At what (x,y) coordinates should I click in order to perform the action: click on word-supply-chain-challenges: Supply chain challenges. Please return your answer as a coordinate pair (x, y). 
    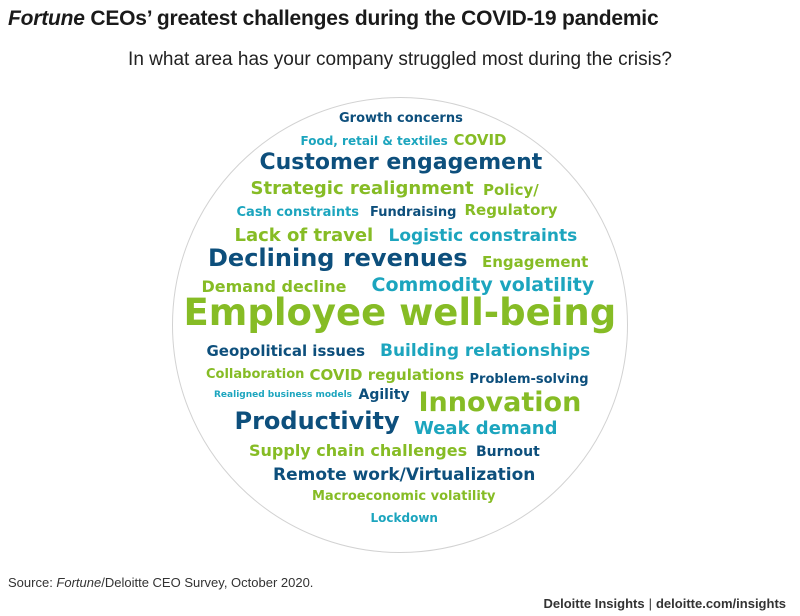
    Looking at the image, I should click on (358, 450).